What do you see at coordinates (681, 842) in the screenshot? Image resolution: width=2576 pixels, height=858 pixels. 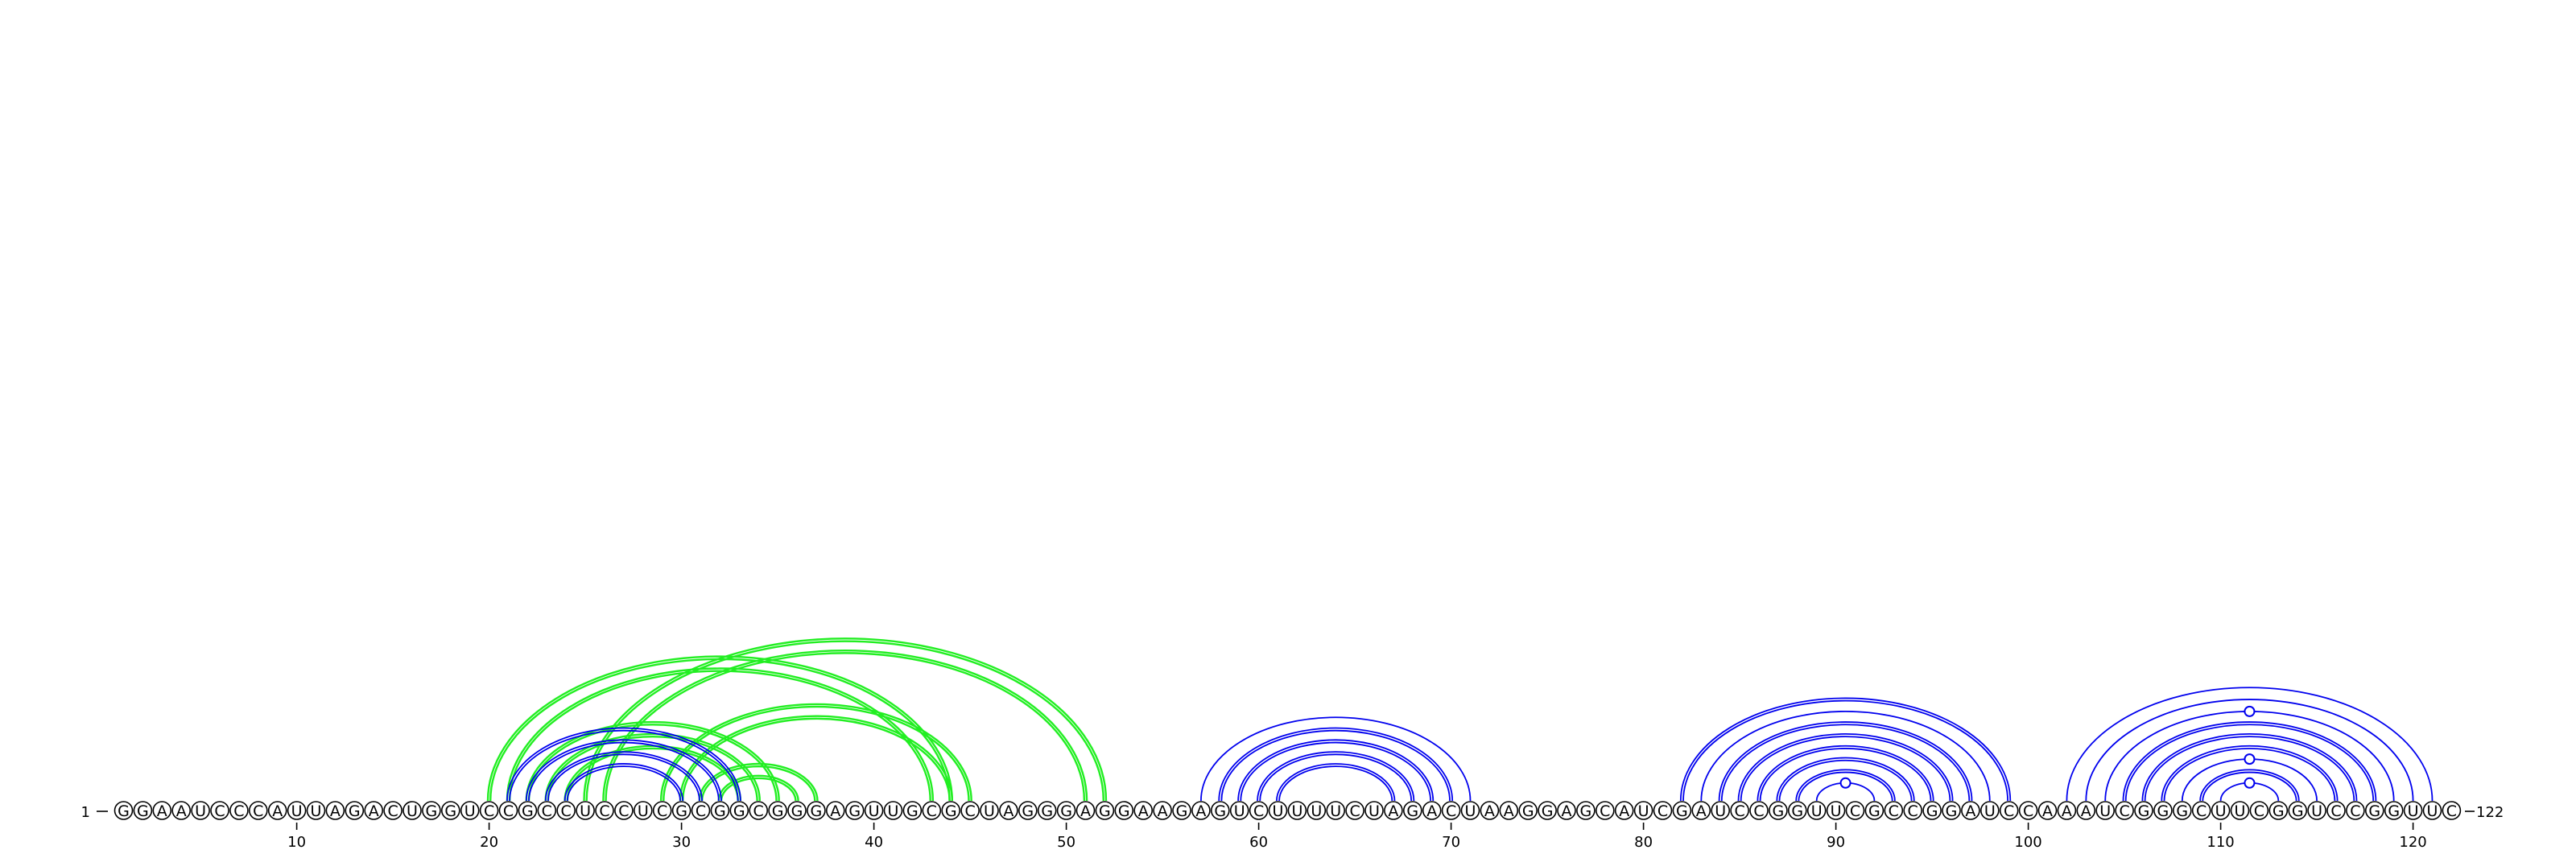 I see `tick-label: 30` at bounding box center [681, 842].